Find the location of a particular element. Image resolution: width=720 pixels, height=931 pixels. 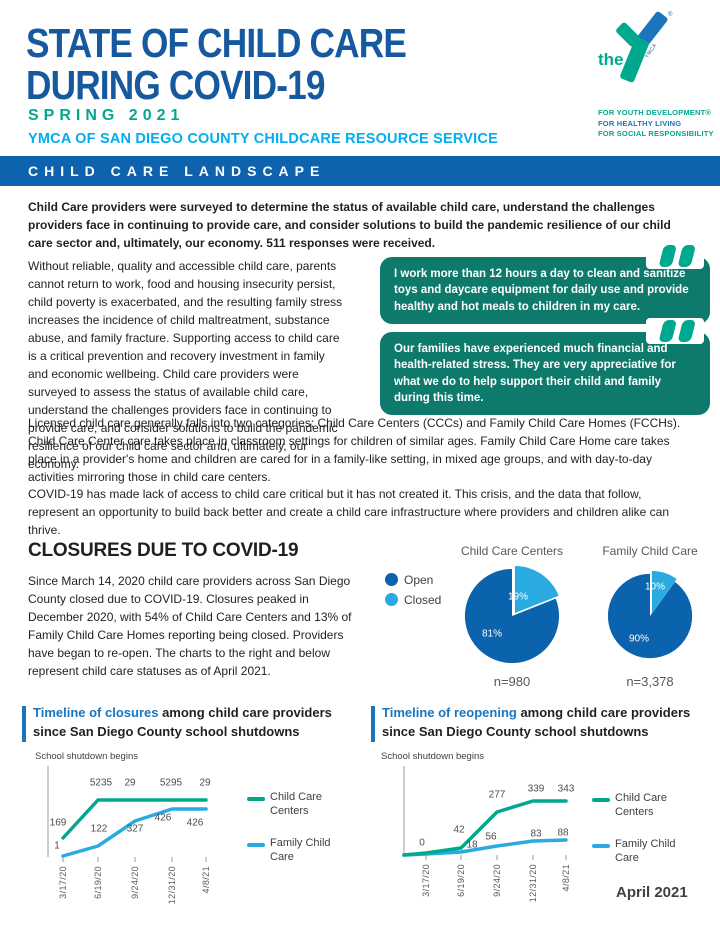

tagline-social: FOR SOCIAL RESPONSIBILITY is located at coordinates (656, 133).